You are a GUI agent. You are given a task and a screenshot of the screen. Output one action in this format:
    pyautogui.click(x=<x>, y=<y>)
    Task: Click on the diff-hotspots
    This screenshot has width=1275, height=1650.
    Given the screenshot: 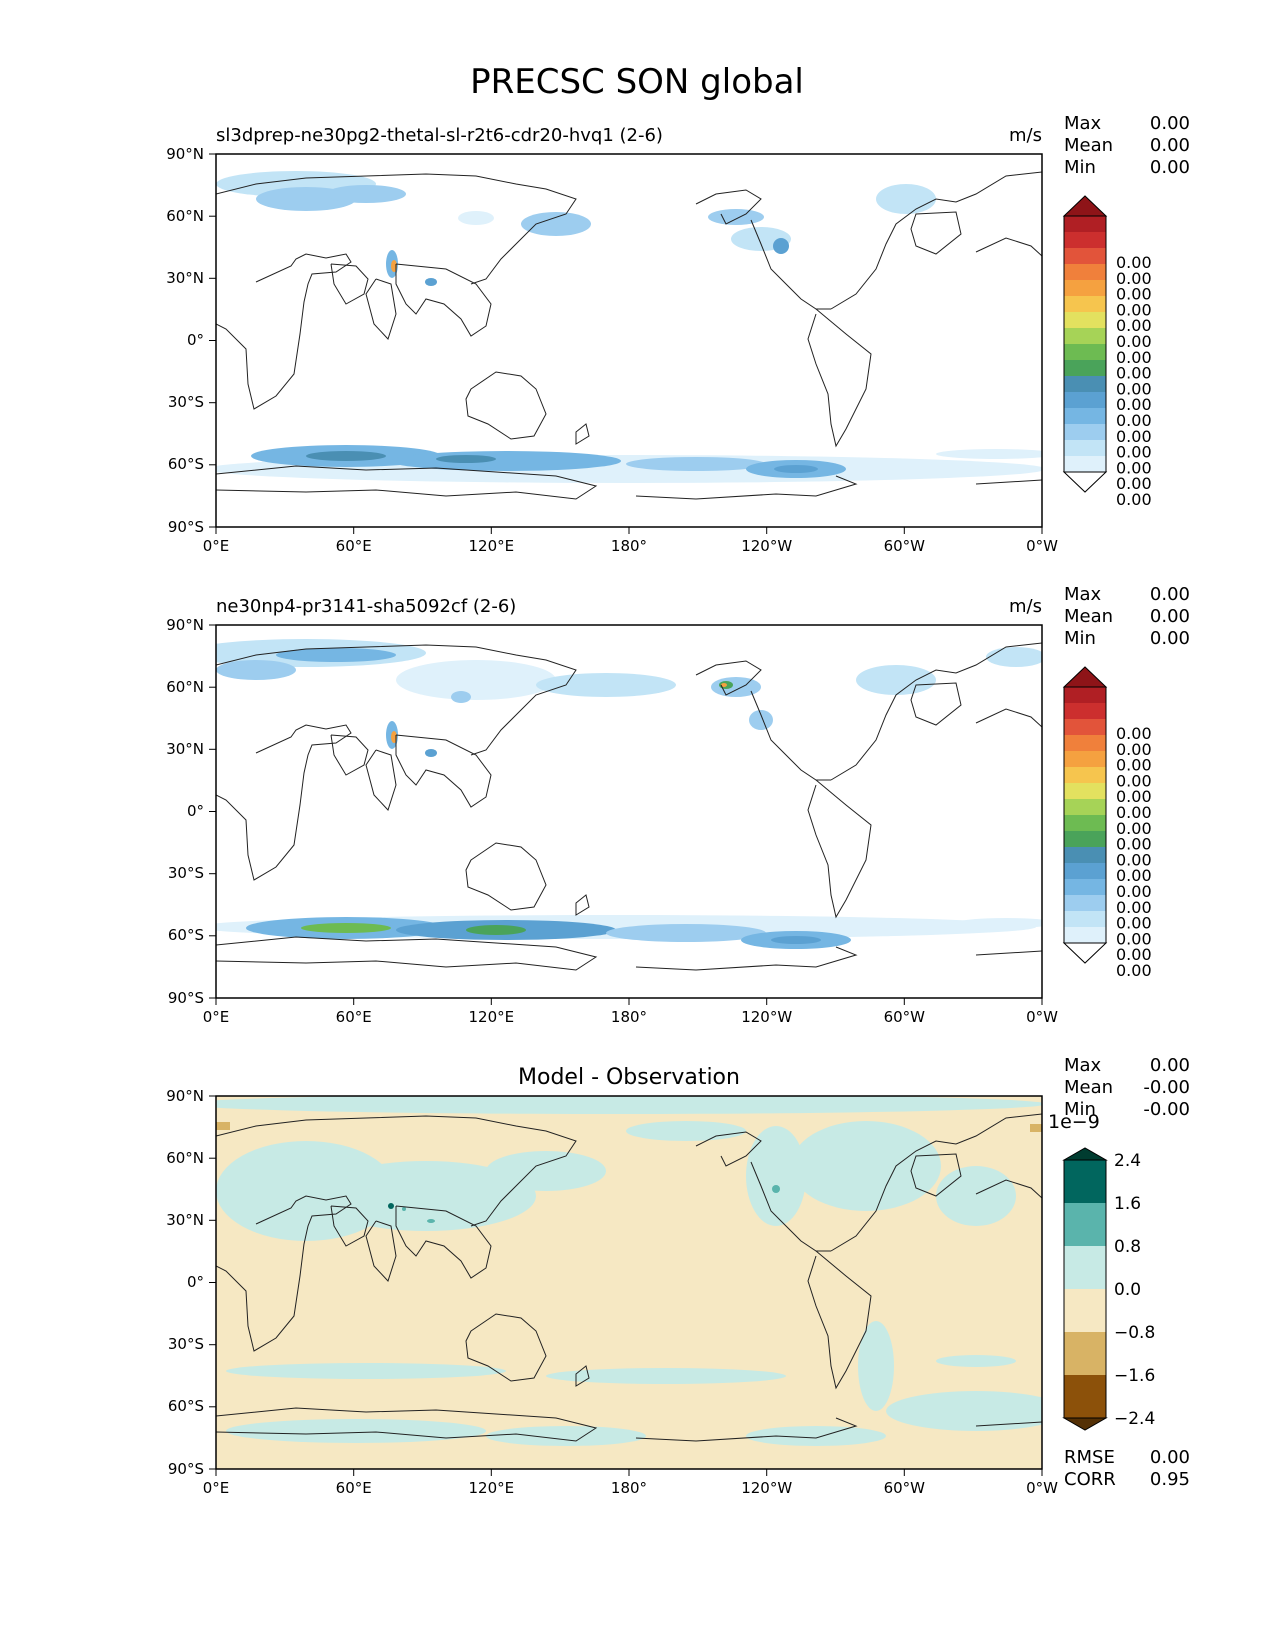 What is the action you would take?
    pyautogui.click(x=629, y=1172)
    